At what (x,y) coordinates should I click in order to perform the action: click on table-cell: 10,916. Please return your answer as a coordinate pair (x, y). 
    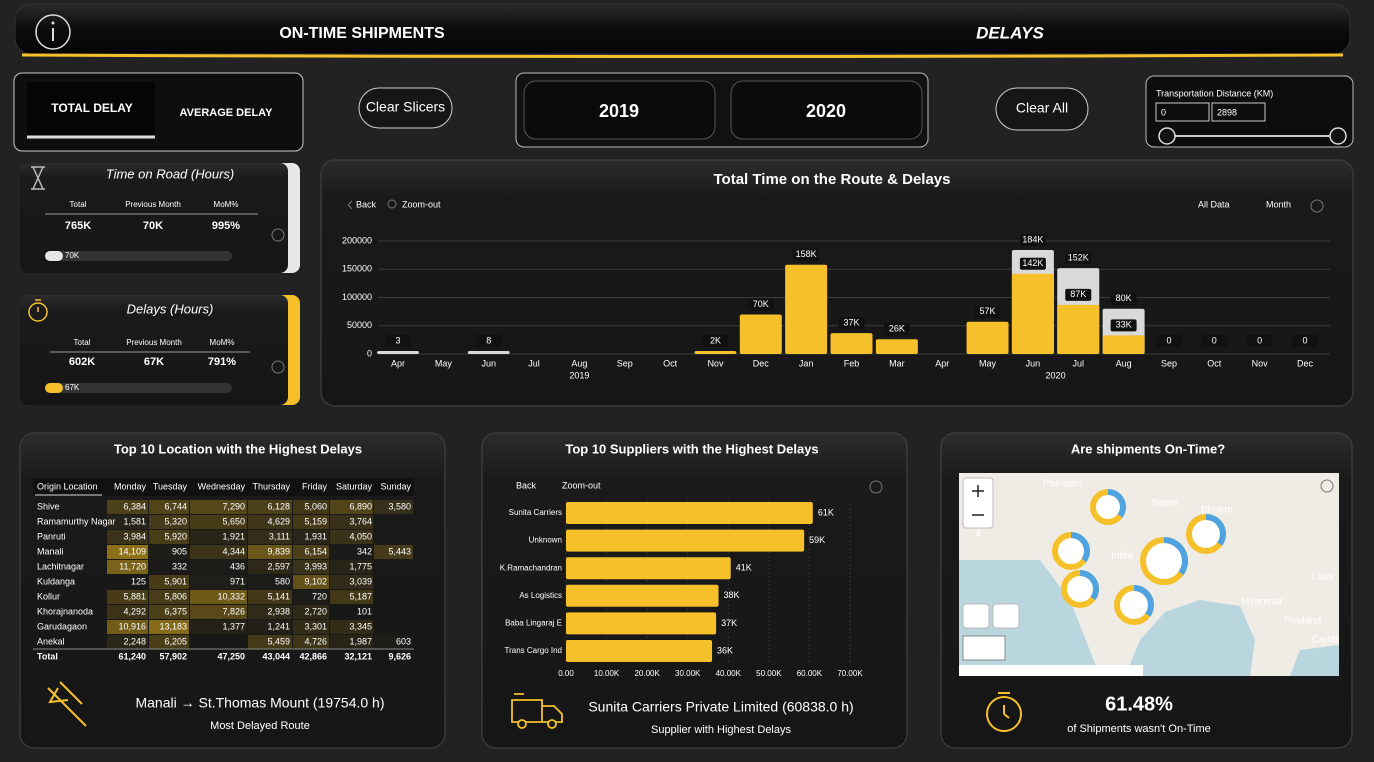
    Looking at the image, I should click on (132, 626).